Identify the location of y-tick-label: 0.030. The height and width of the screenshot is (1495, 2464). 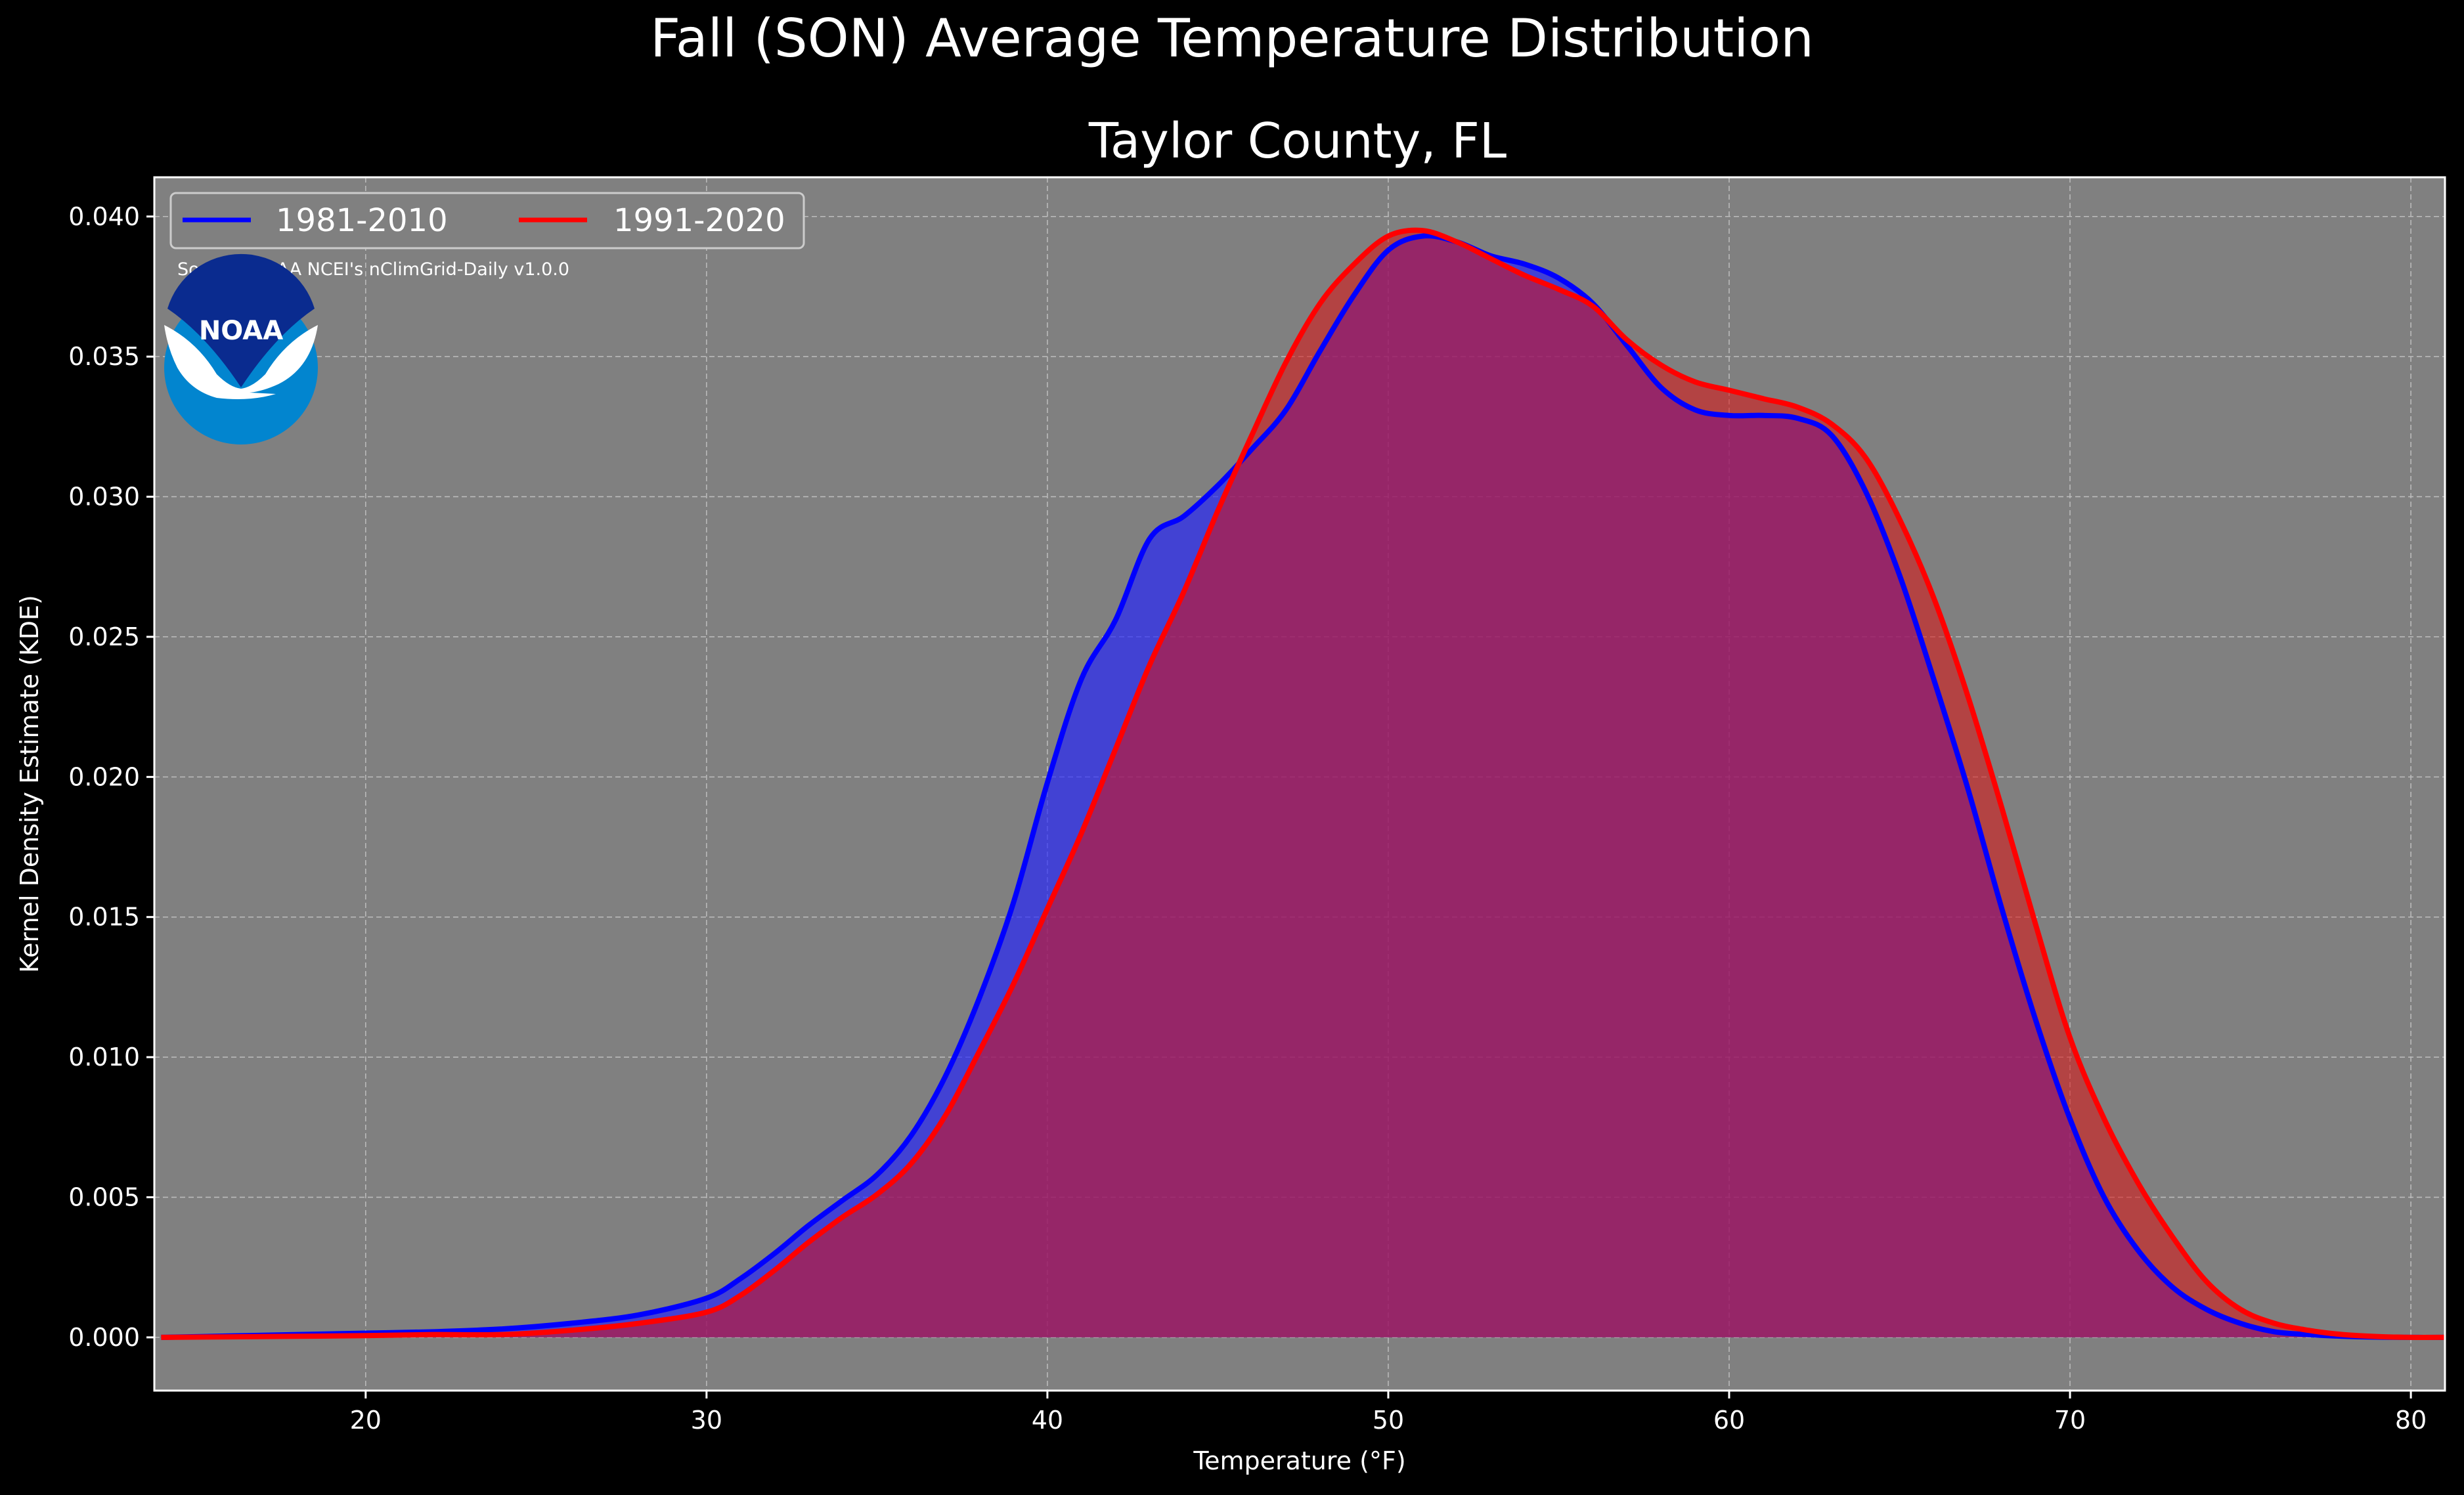
(104, 497).